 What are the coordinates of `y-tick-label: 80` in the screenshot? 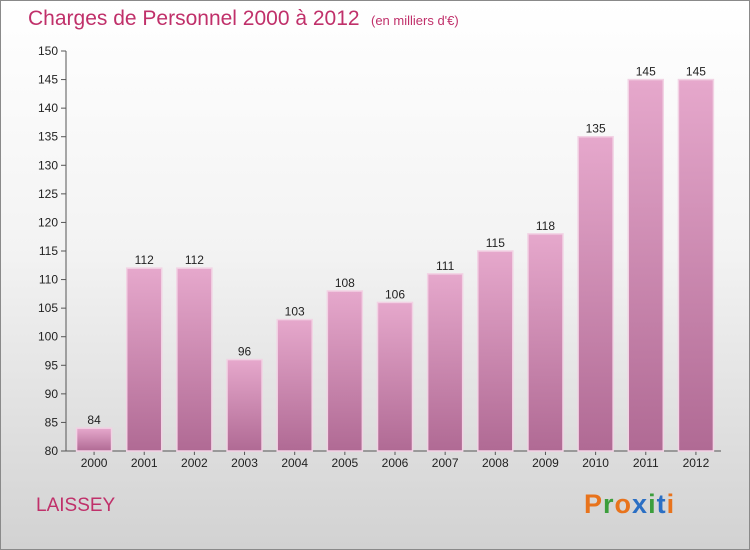 It's located at (52, 451).